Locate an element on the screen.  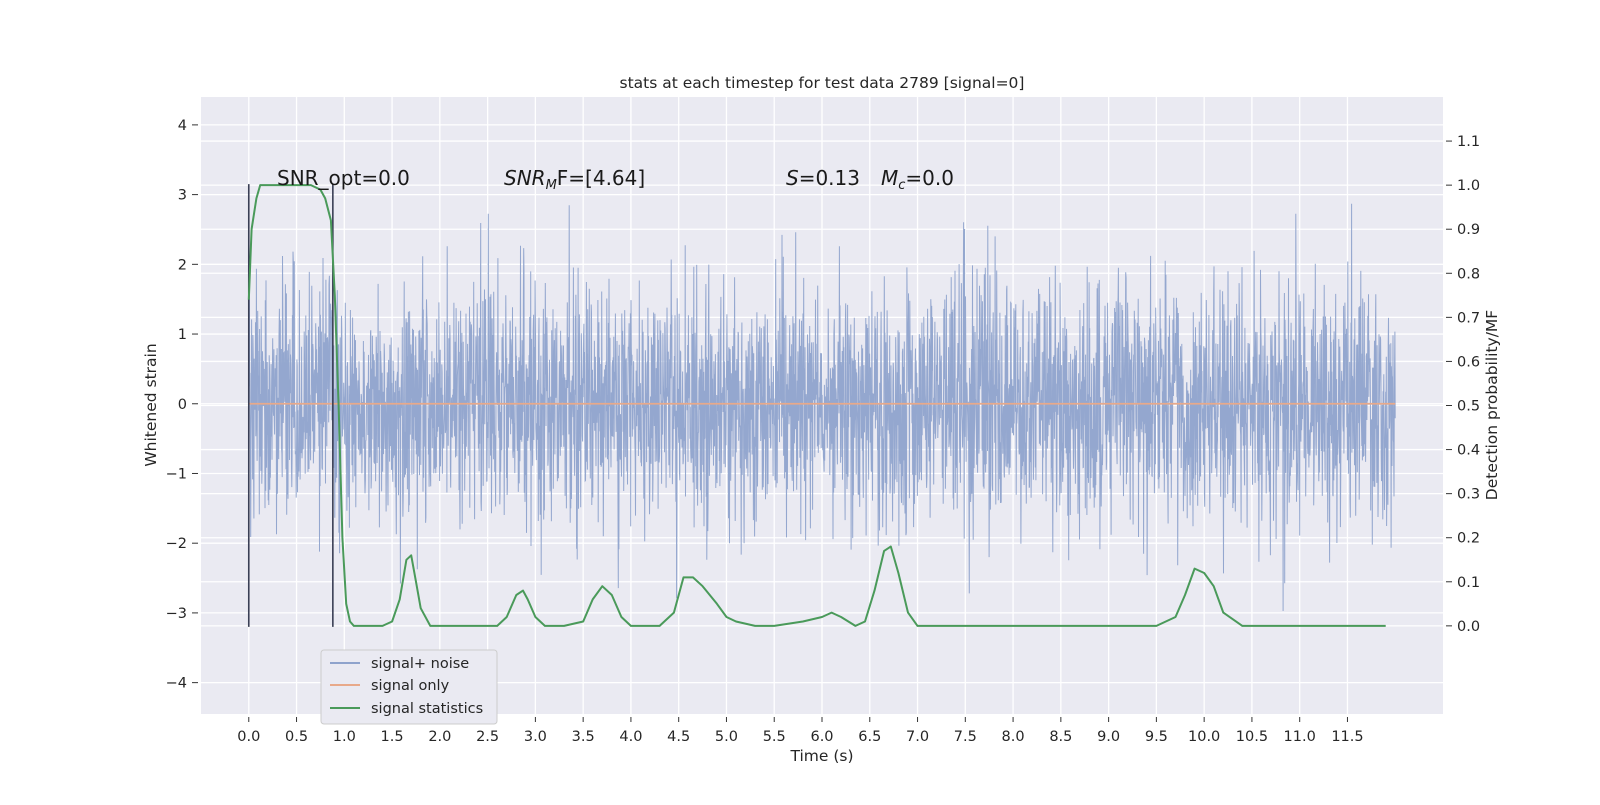
y-right-tick-label: 0.3 is located at coordinates (1468, 495).